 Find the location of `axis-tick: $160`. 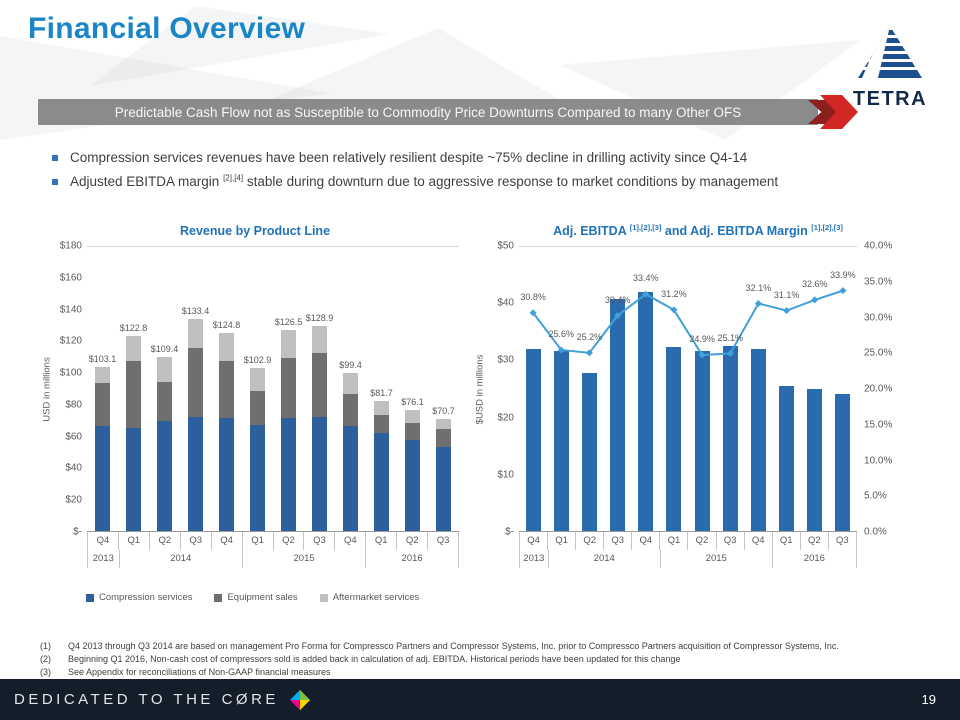

axis-tick: $160 is located at coordinates (70, 278).